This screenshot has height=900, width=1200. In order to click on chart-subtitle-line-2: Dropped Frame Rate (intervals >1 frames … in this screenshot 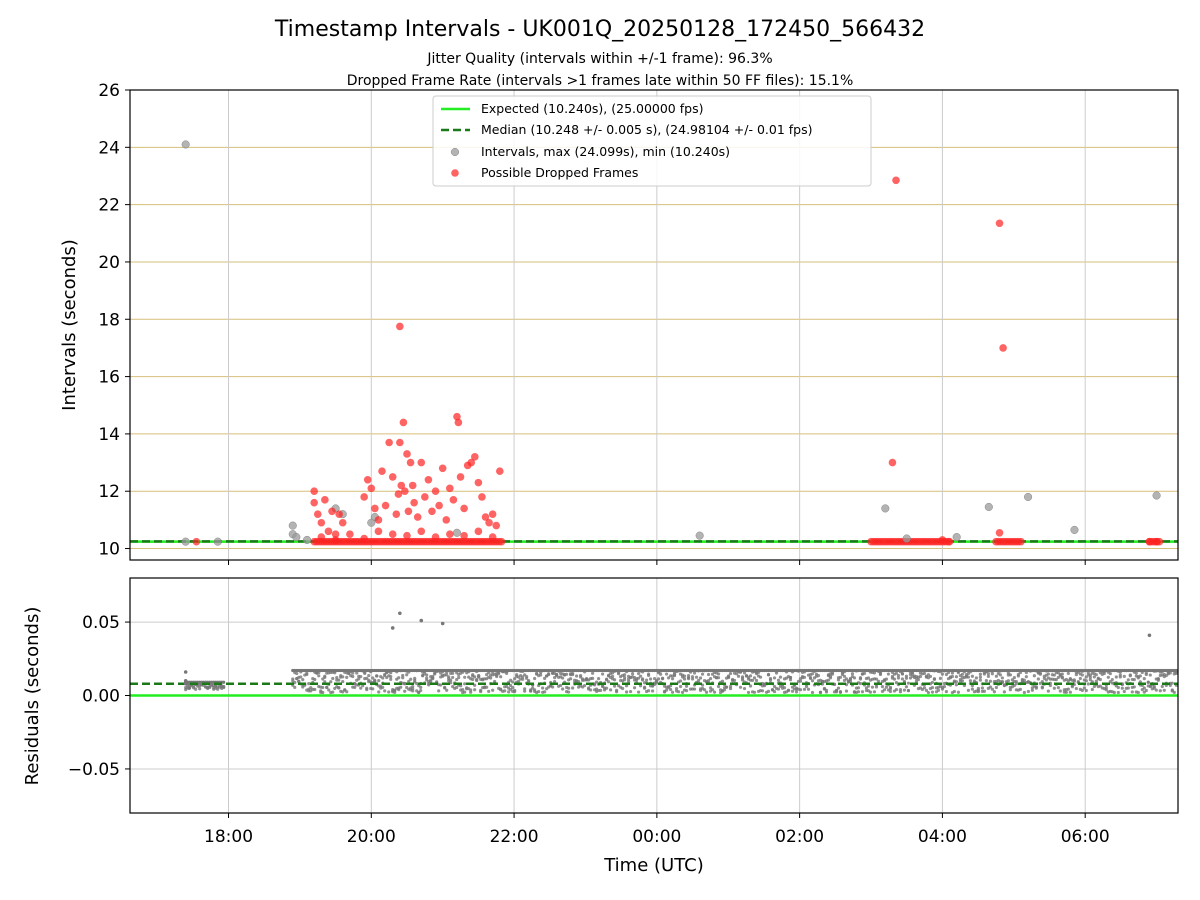, I will do `click(600, 81)`.